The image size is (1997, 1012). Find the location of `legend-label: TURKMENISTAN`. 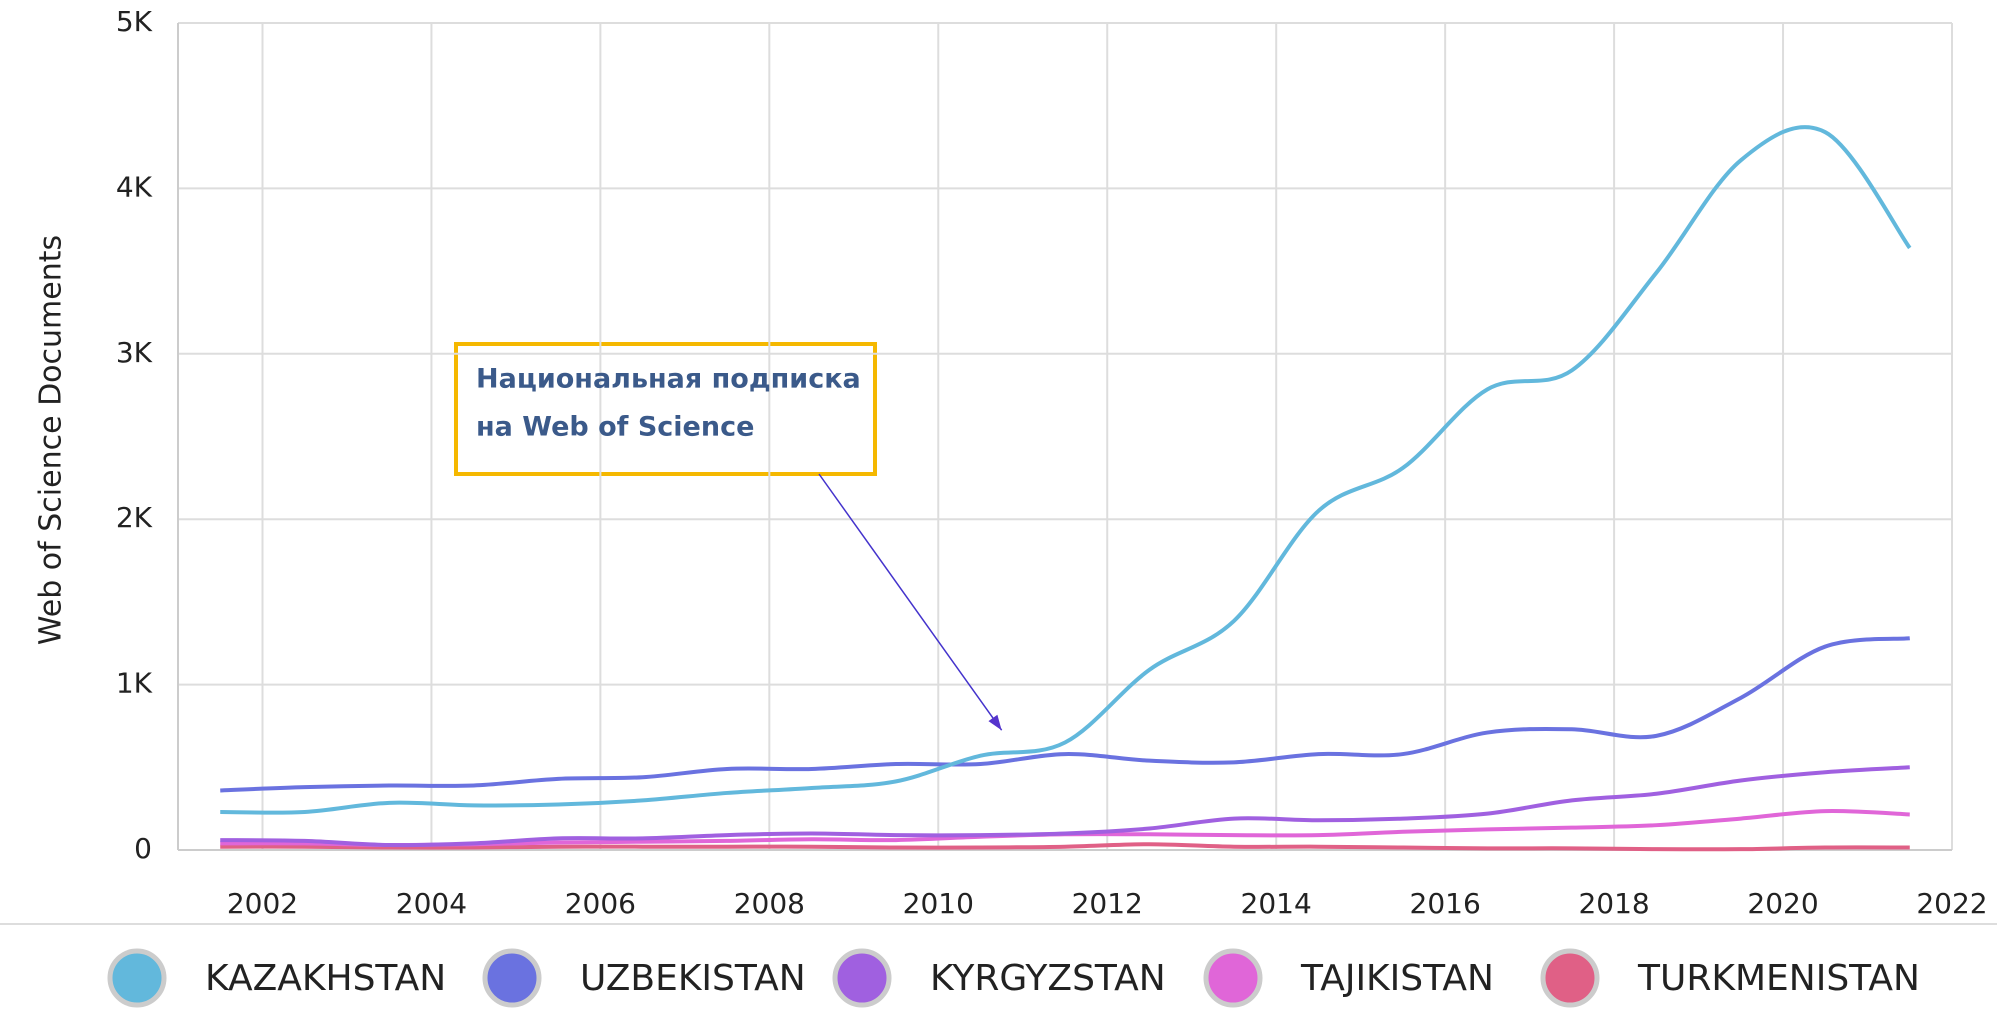

legend-label: TURKMENISTAN is located at coordinates (1778, 978).